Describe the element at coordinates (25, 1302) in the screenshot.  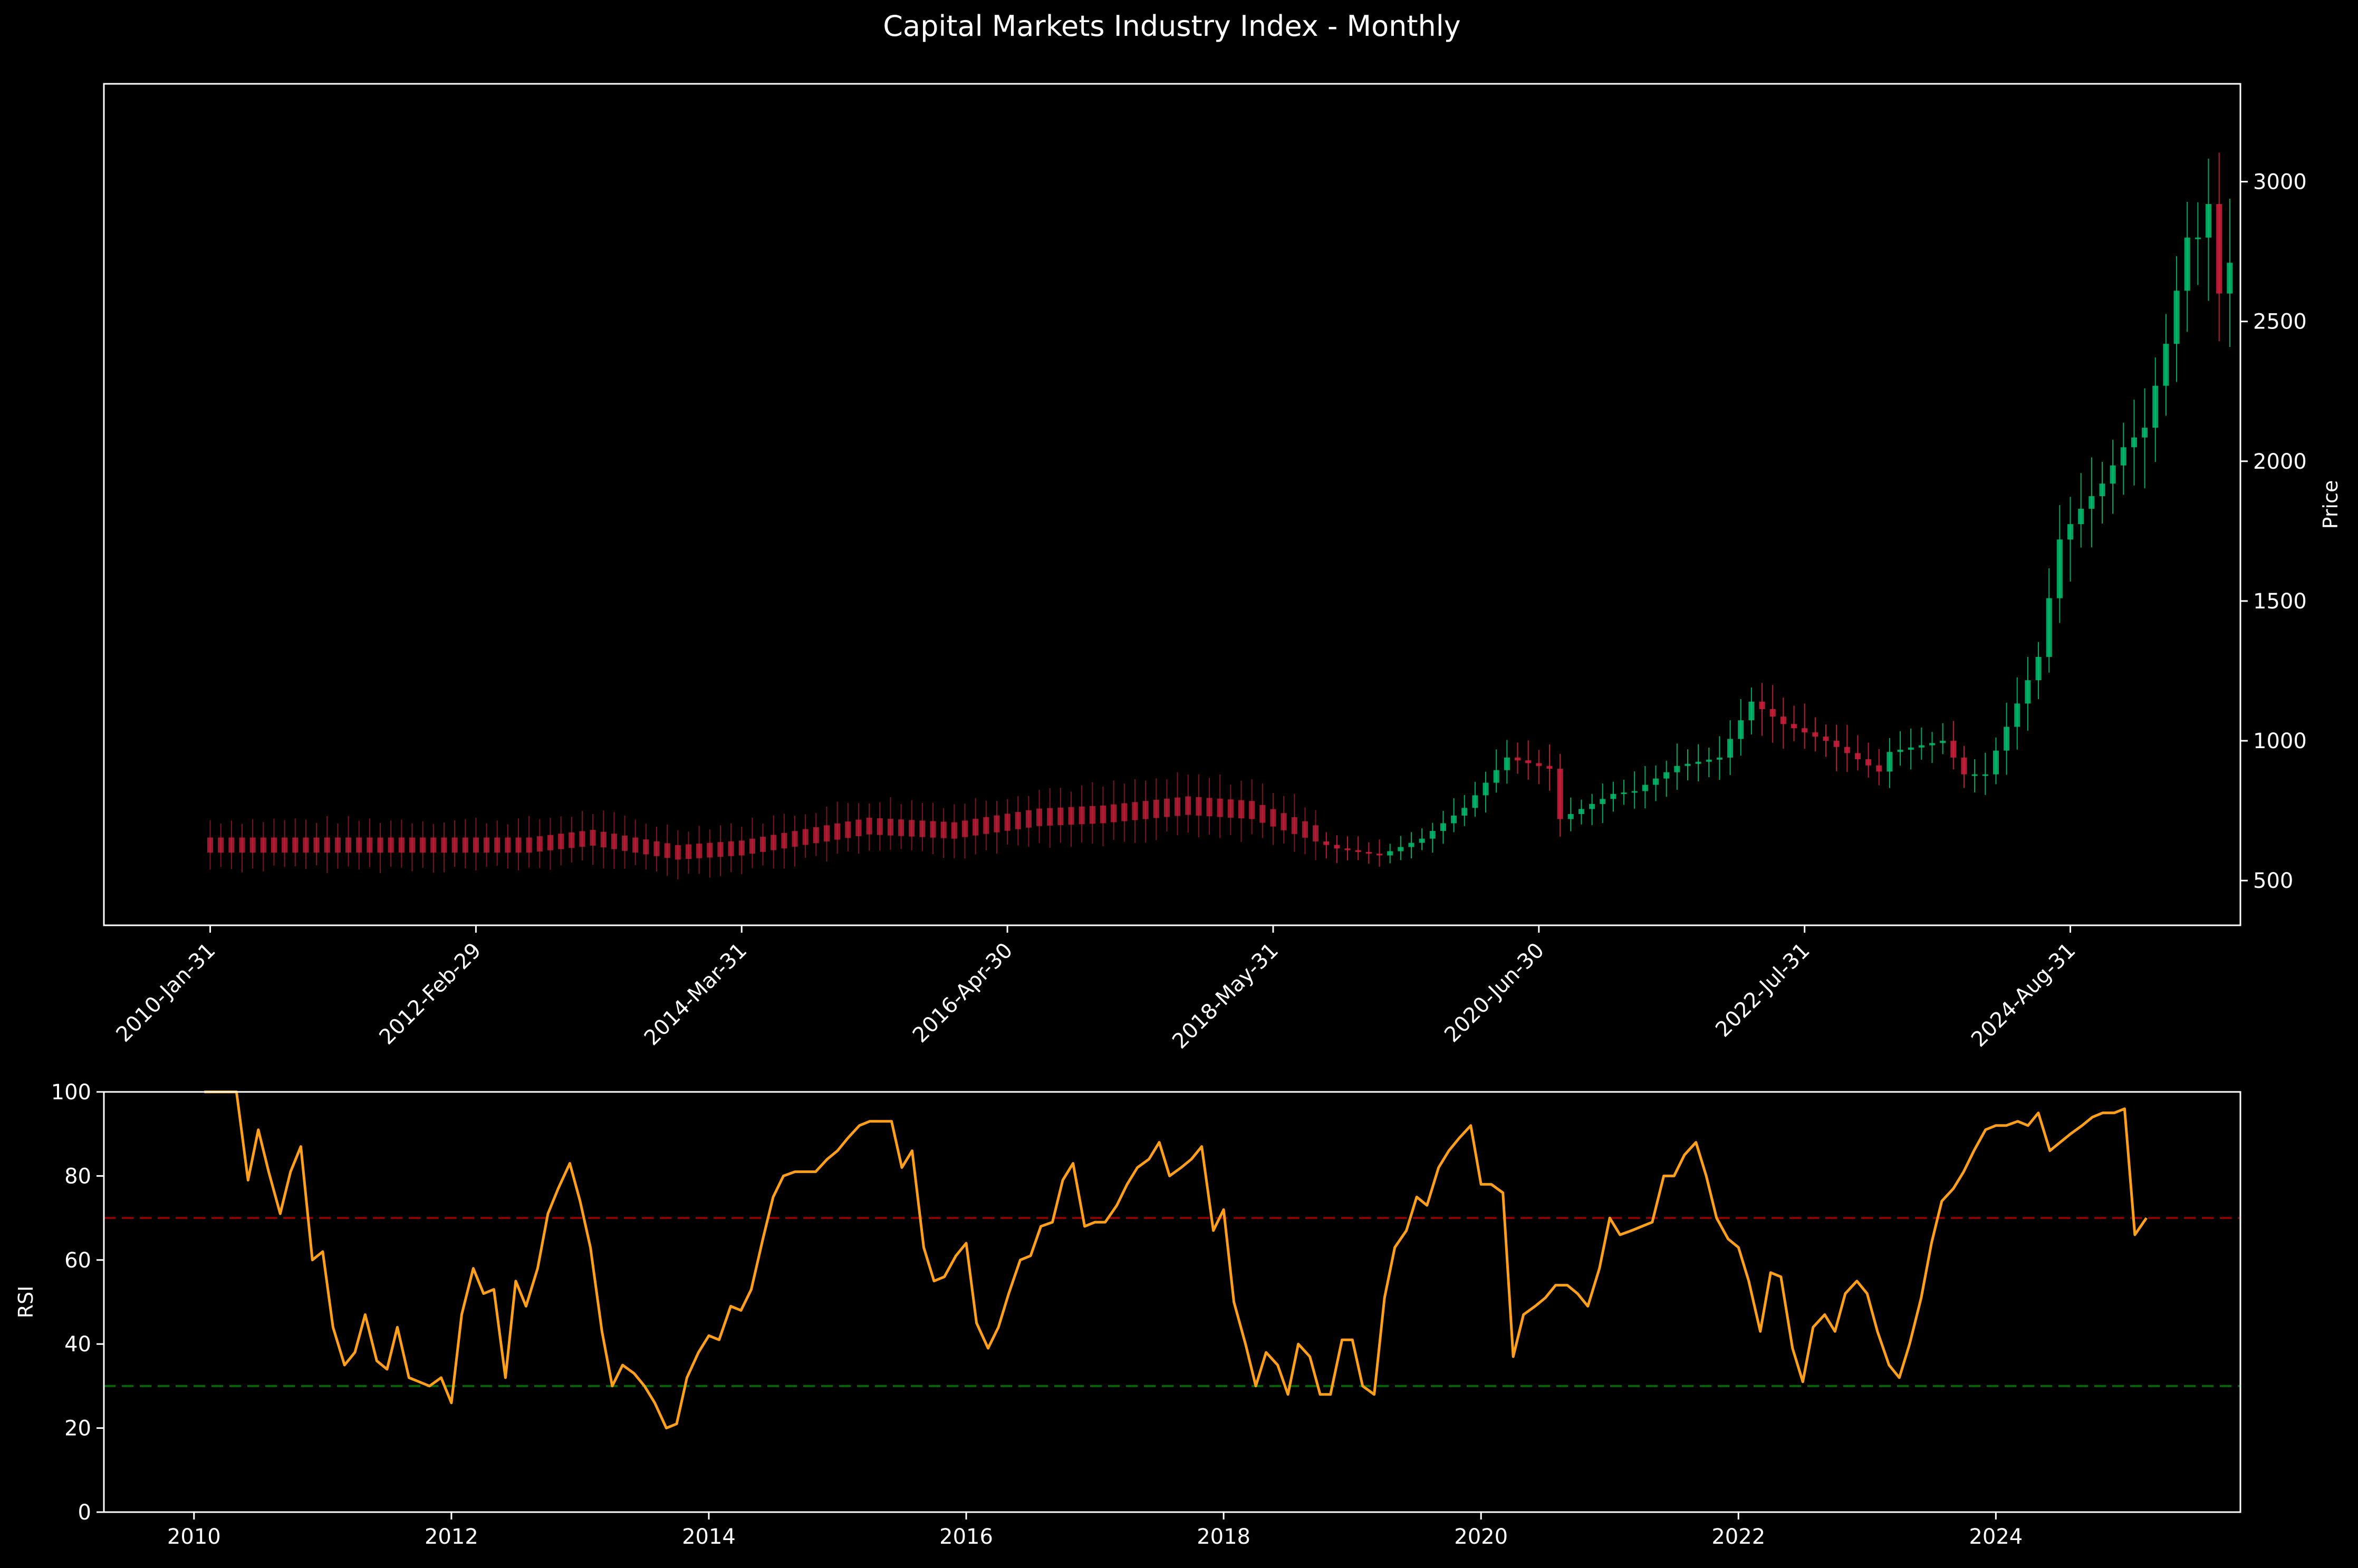
I see `rsi-axis-label: RSI` at that location.